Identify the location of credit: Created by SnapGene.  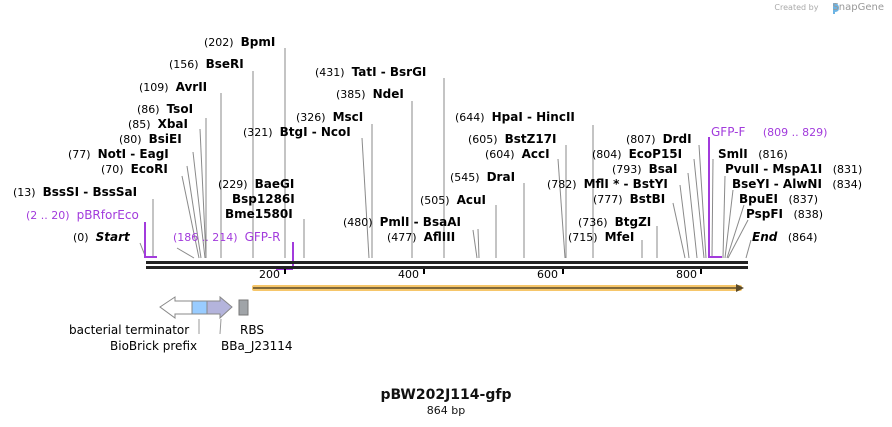
(829, 7).